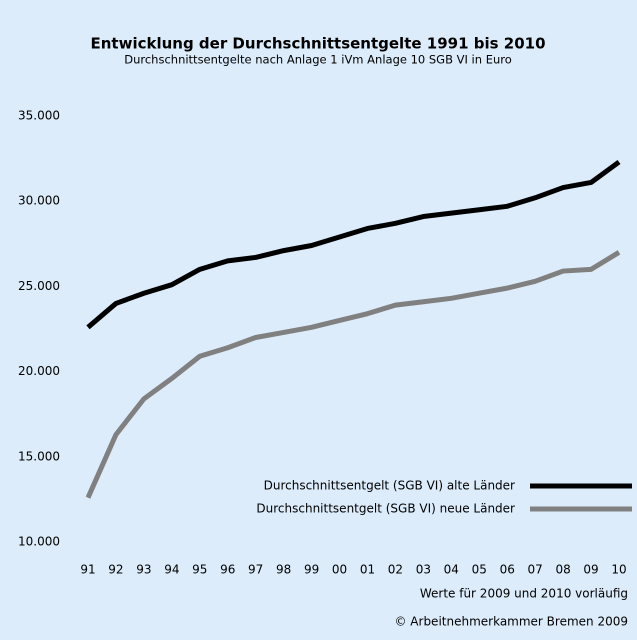 This screenshot has width=637, height=640. I want to click on x-tick-label: 93, so click(143, 570).